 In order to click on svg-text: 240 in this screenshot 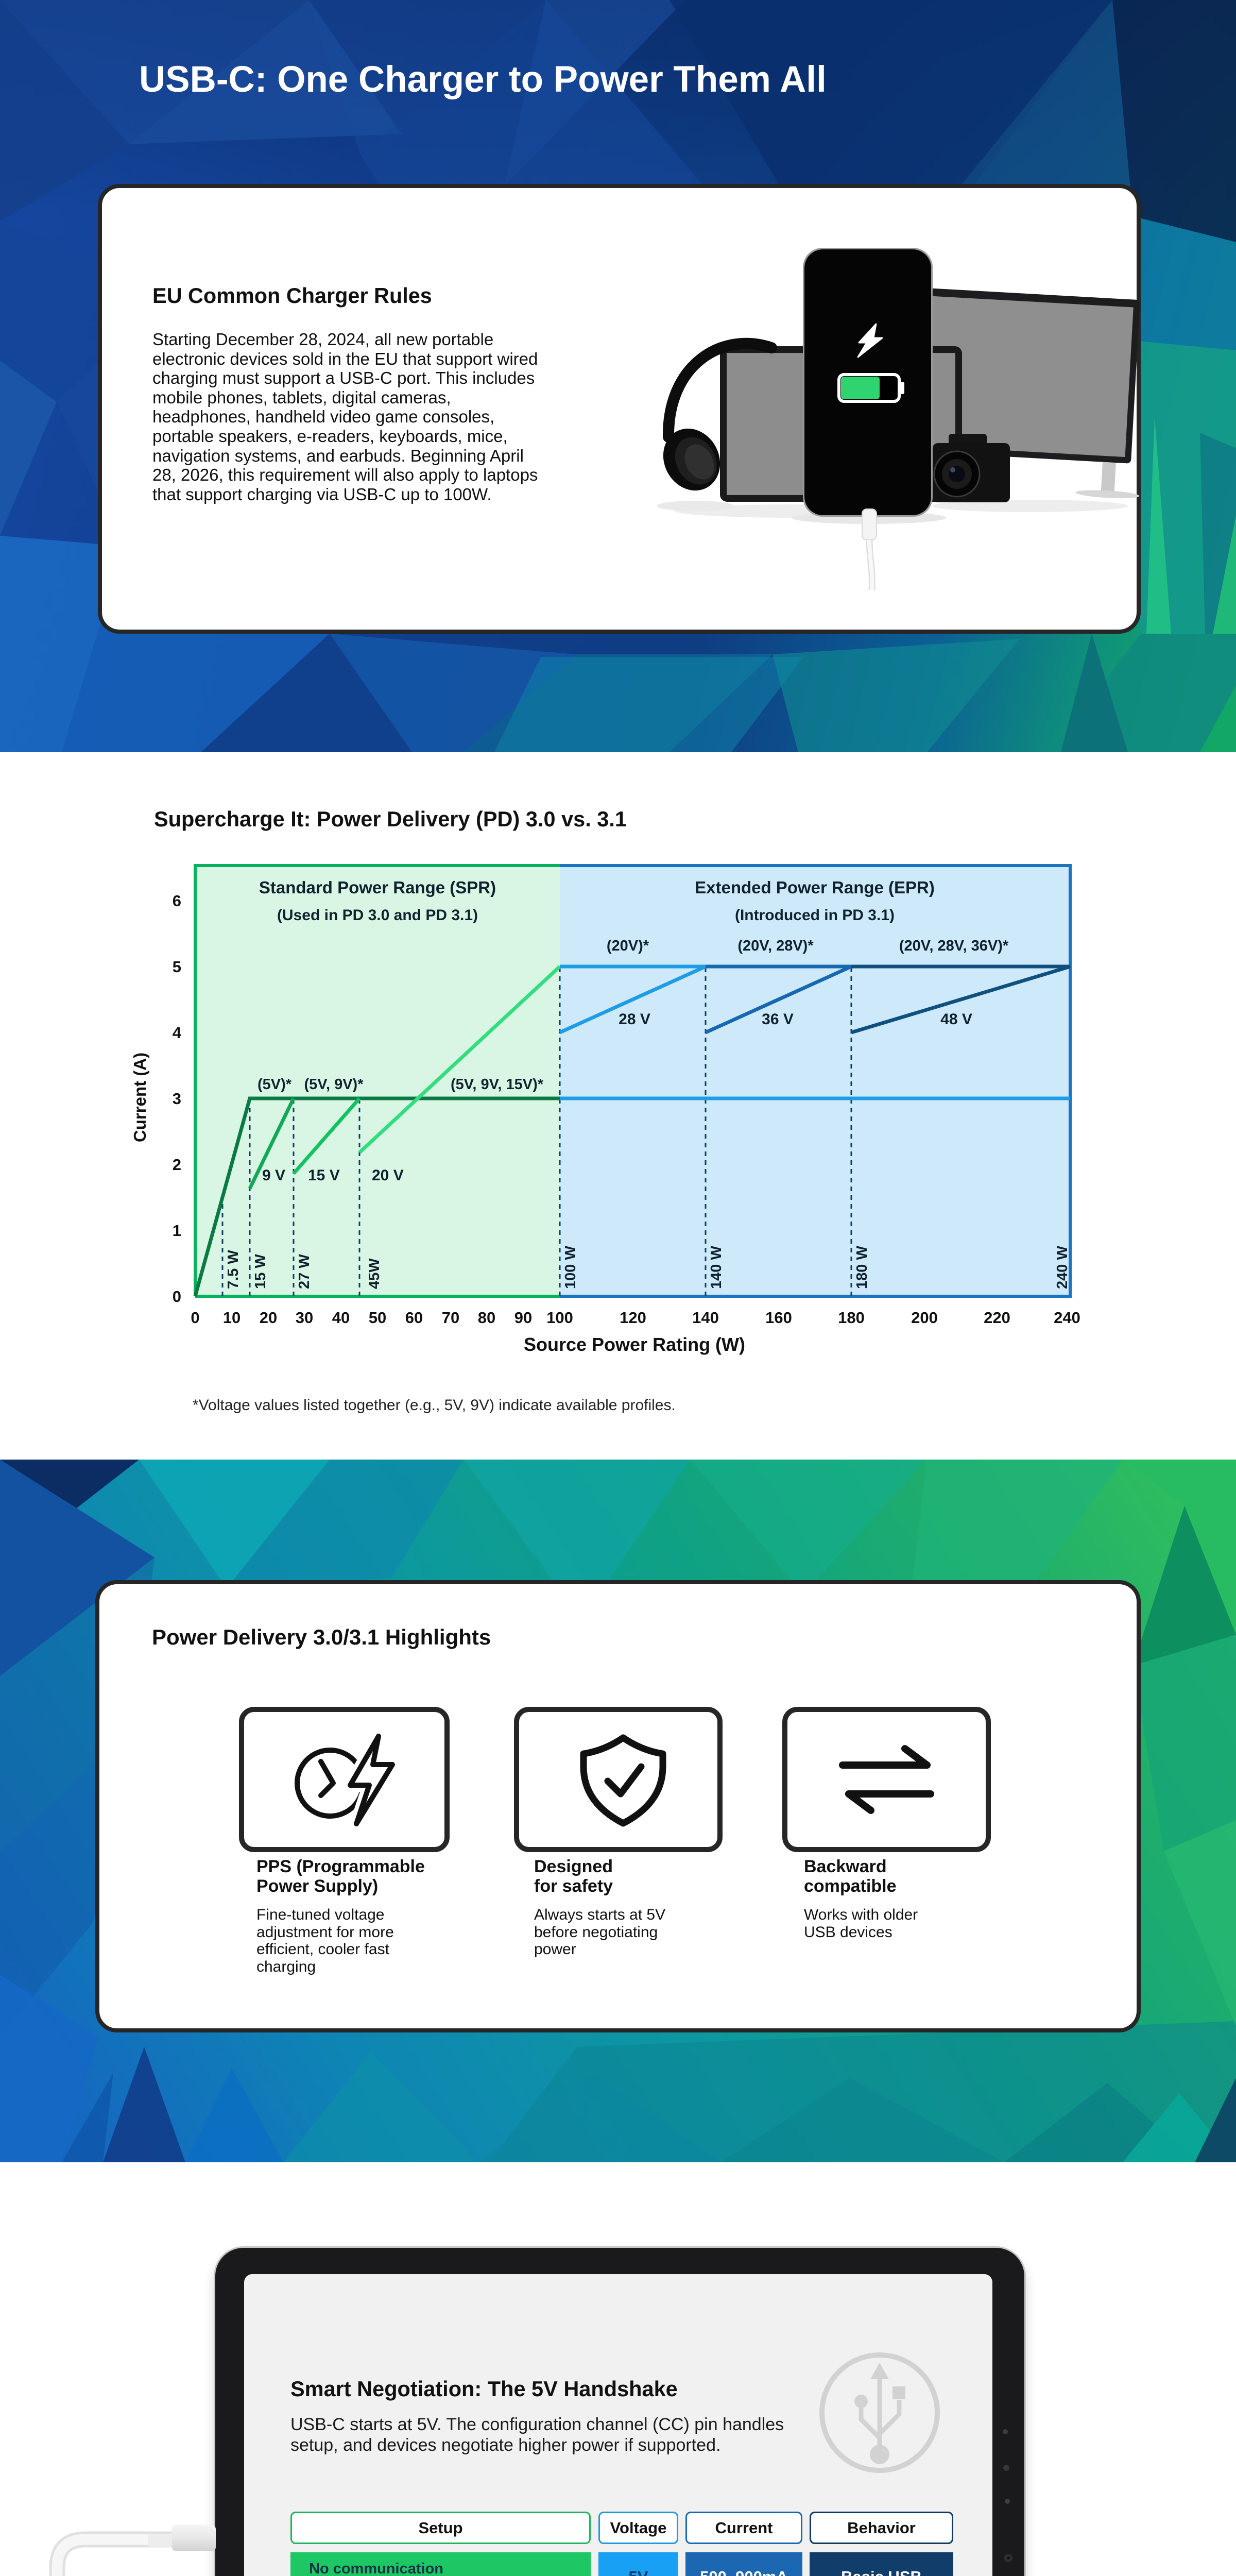, I will do `click(1067, 1318)`.